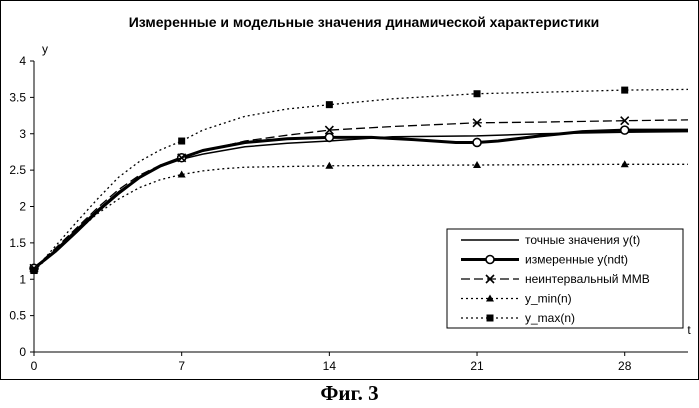 The height and width of the screenshot is (408, 699). What do you see at coordinates (22, 352) in the screenshot?
I see `y-tick-label: 0` at bounding box center [22, 352].